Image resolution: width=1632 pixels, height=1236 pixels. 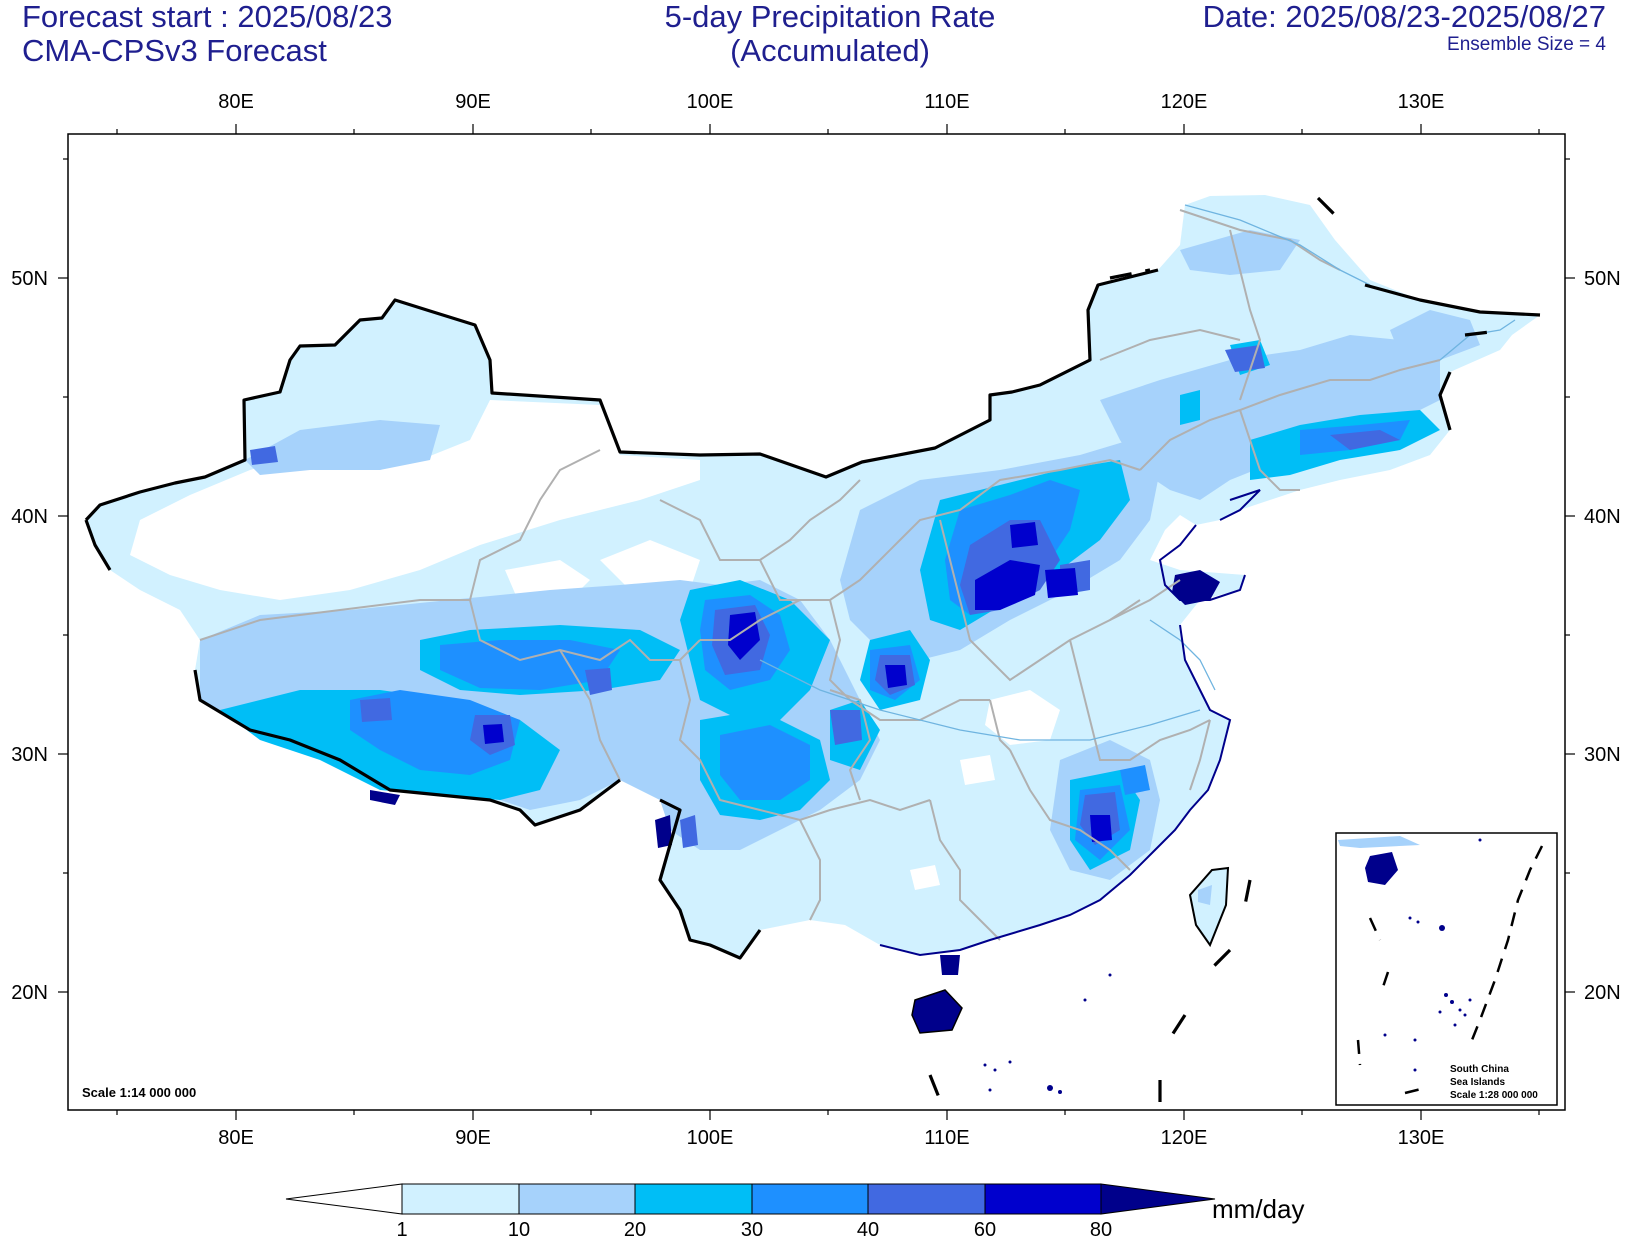 I want to click on taiwan-island, so click(x=1209, y=907).